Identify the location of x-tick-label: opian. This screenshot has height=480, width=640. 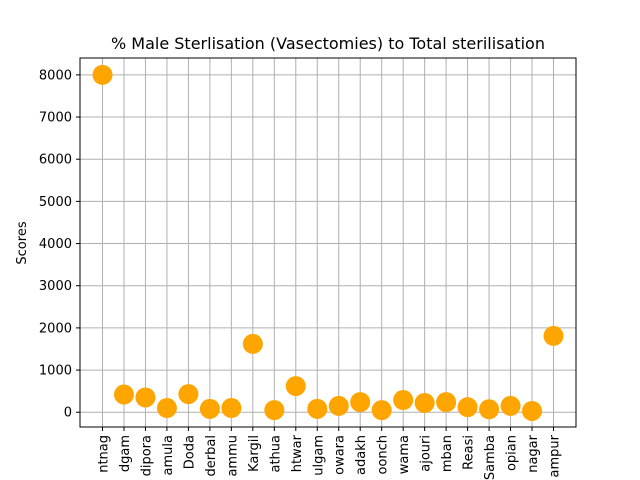
(512, 453).